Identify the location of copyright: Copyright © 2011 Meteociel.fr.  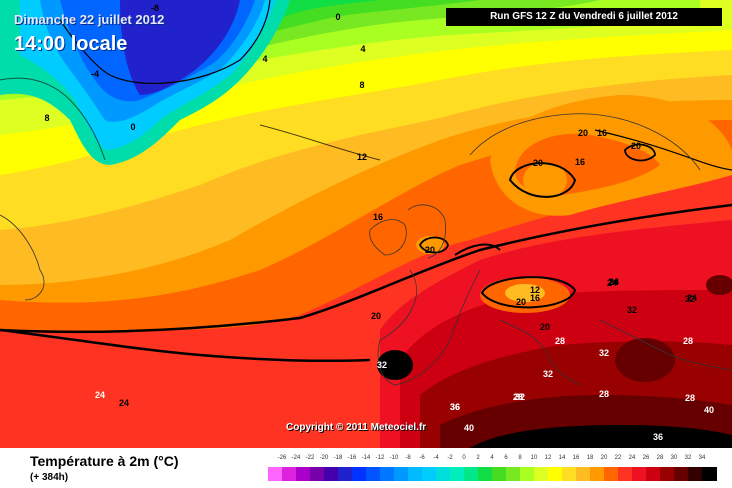
(356, 427).